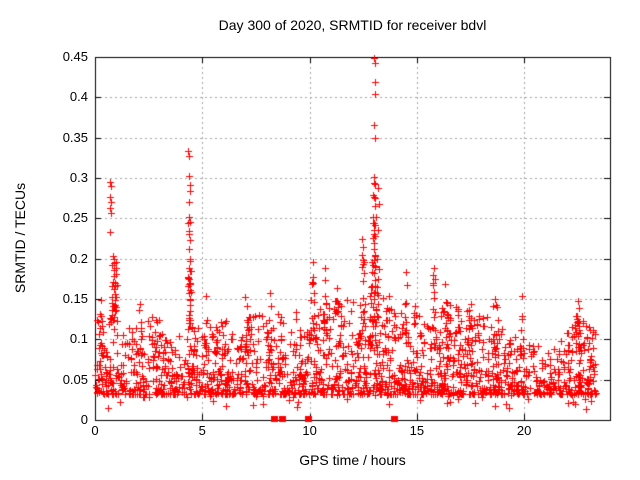 This screenshot has height=480, width=640. I want to click on y-tick-label: 0.2, so click(78, 258).